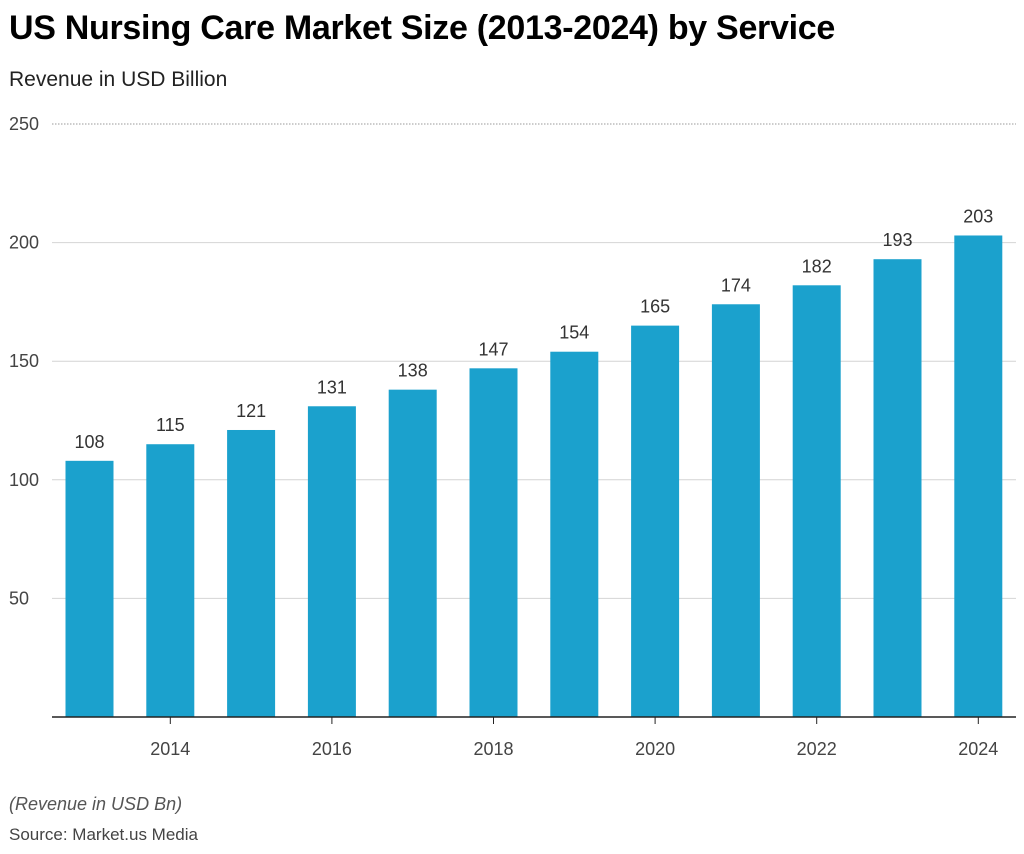 The height and width of the screenshot is (854, 1024). What do you see at coordinates (332, 387) in the screenshot?
I see `data-label-2016: 131` at bounding box center [332, 387].